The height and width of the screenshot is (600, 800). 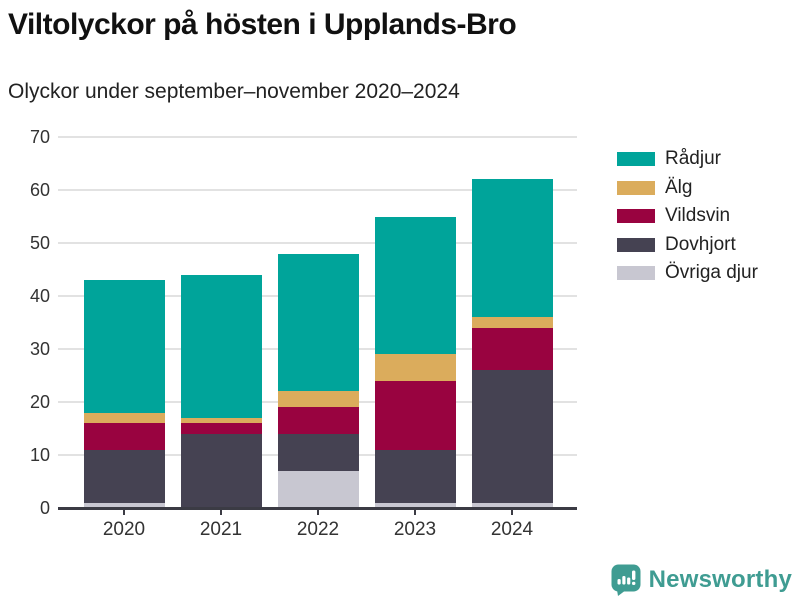 I want to click on y-axis-tick-label: 70, so click(x=39, y=137).